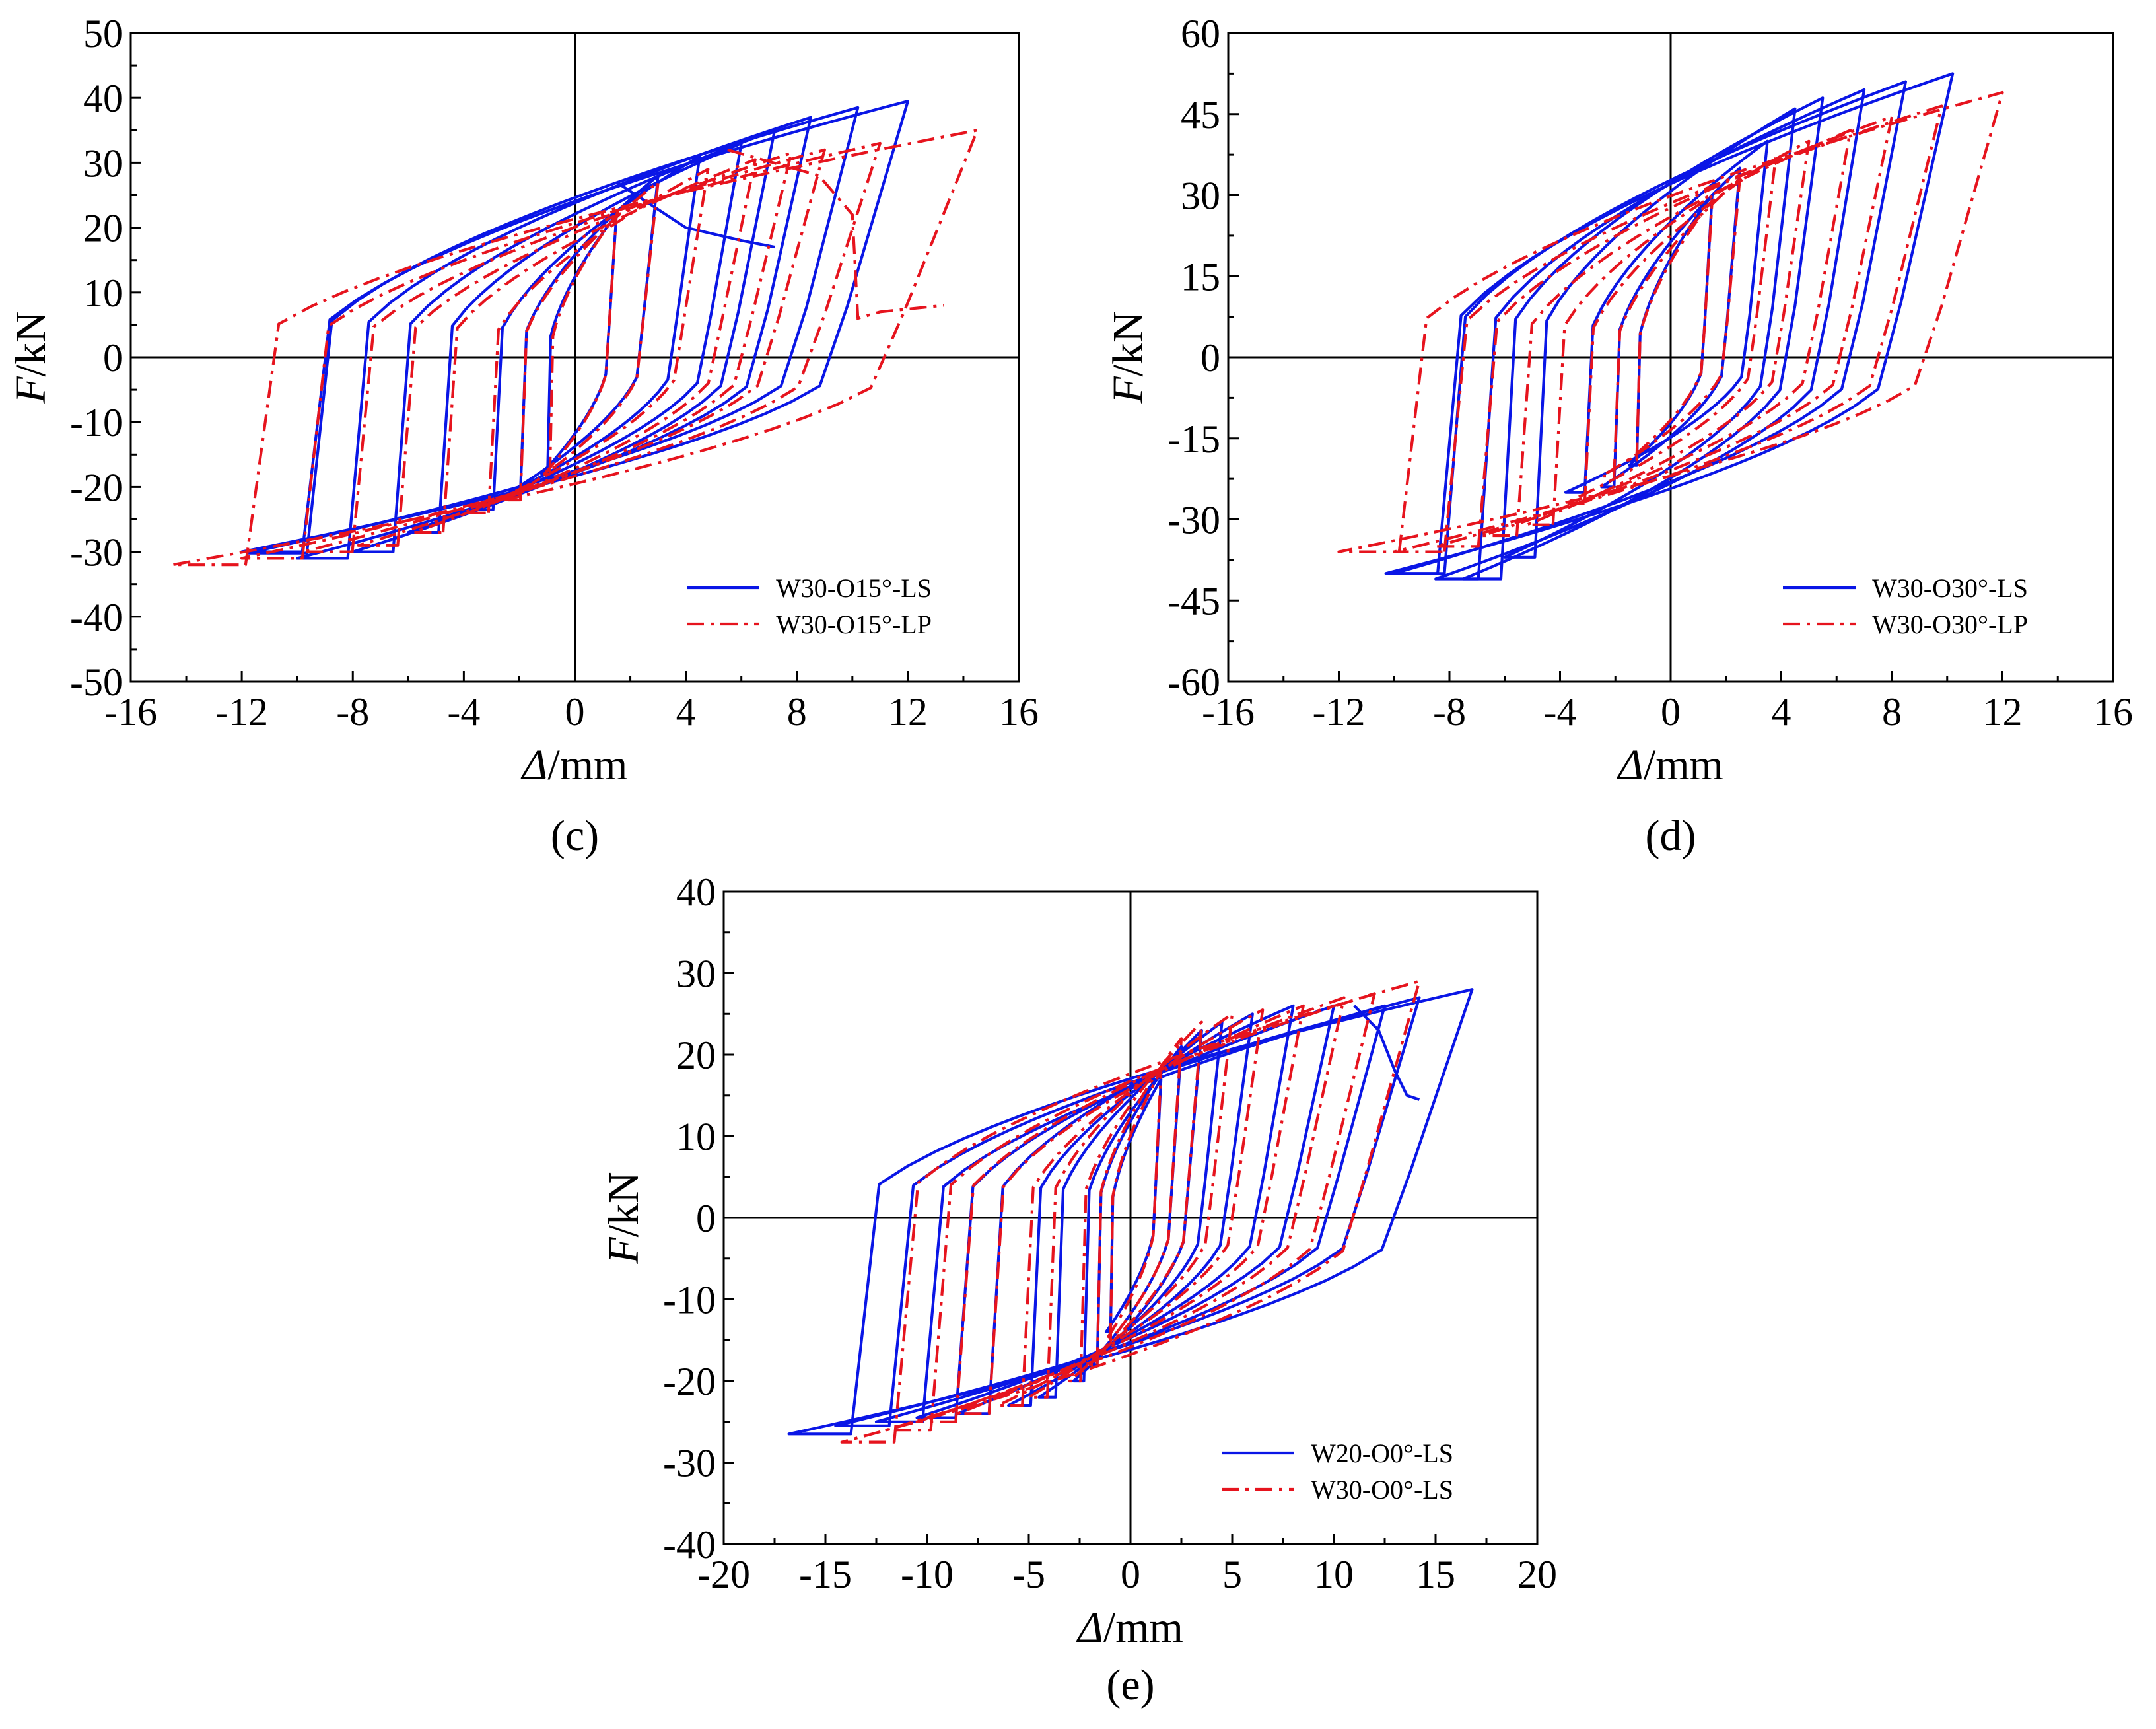  I want to click on y-tick-label: 60, so click(1200, 33).